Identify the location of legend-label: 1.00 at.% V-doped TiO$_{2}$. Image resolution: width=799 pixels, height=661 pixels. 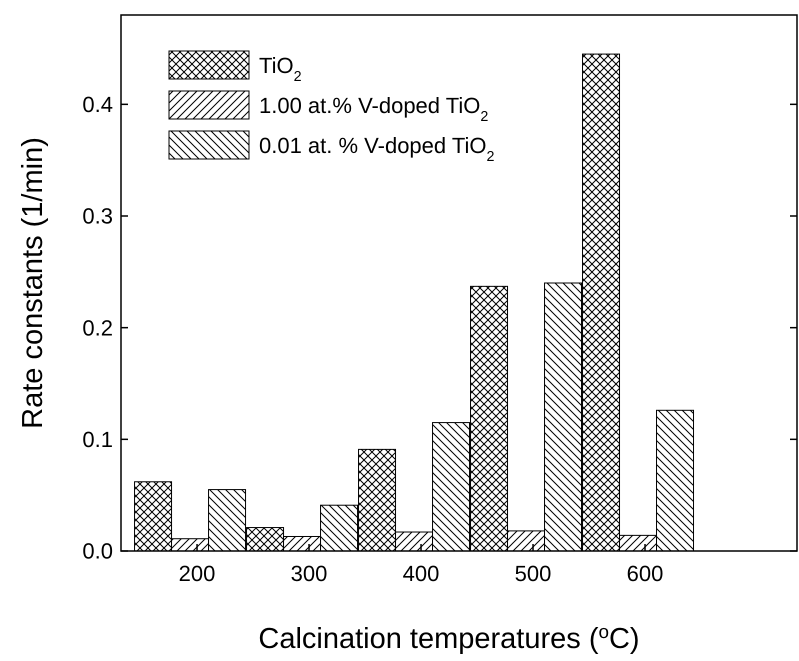
(373, 109).